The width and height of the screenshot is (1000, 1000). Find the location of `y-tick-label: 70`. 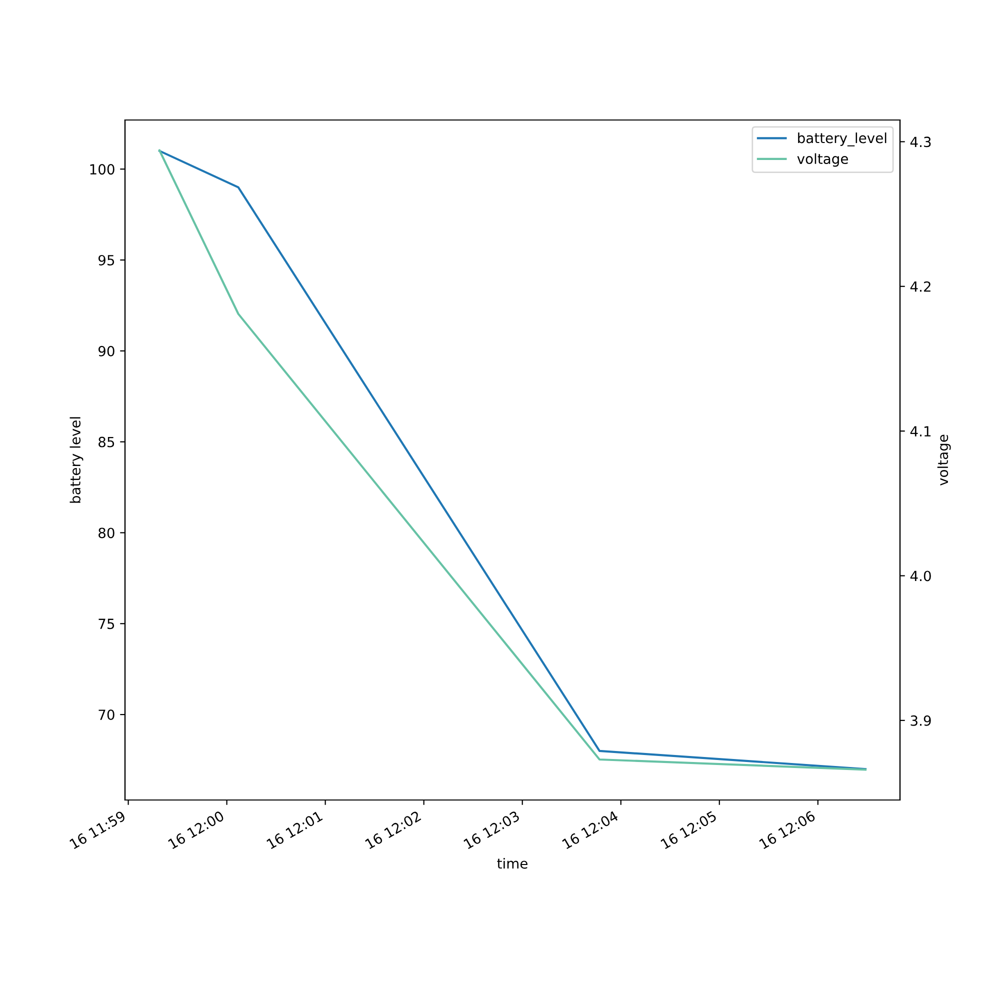

y-tick-label: 70 is located at coordinates (106, 715).